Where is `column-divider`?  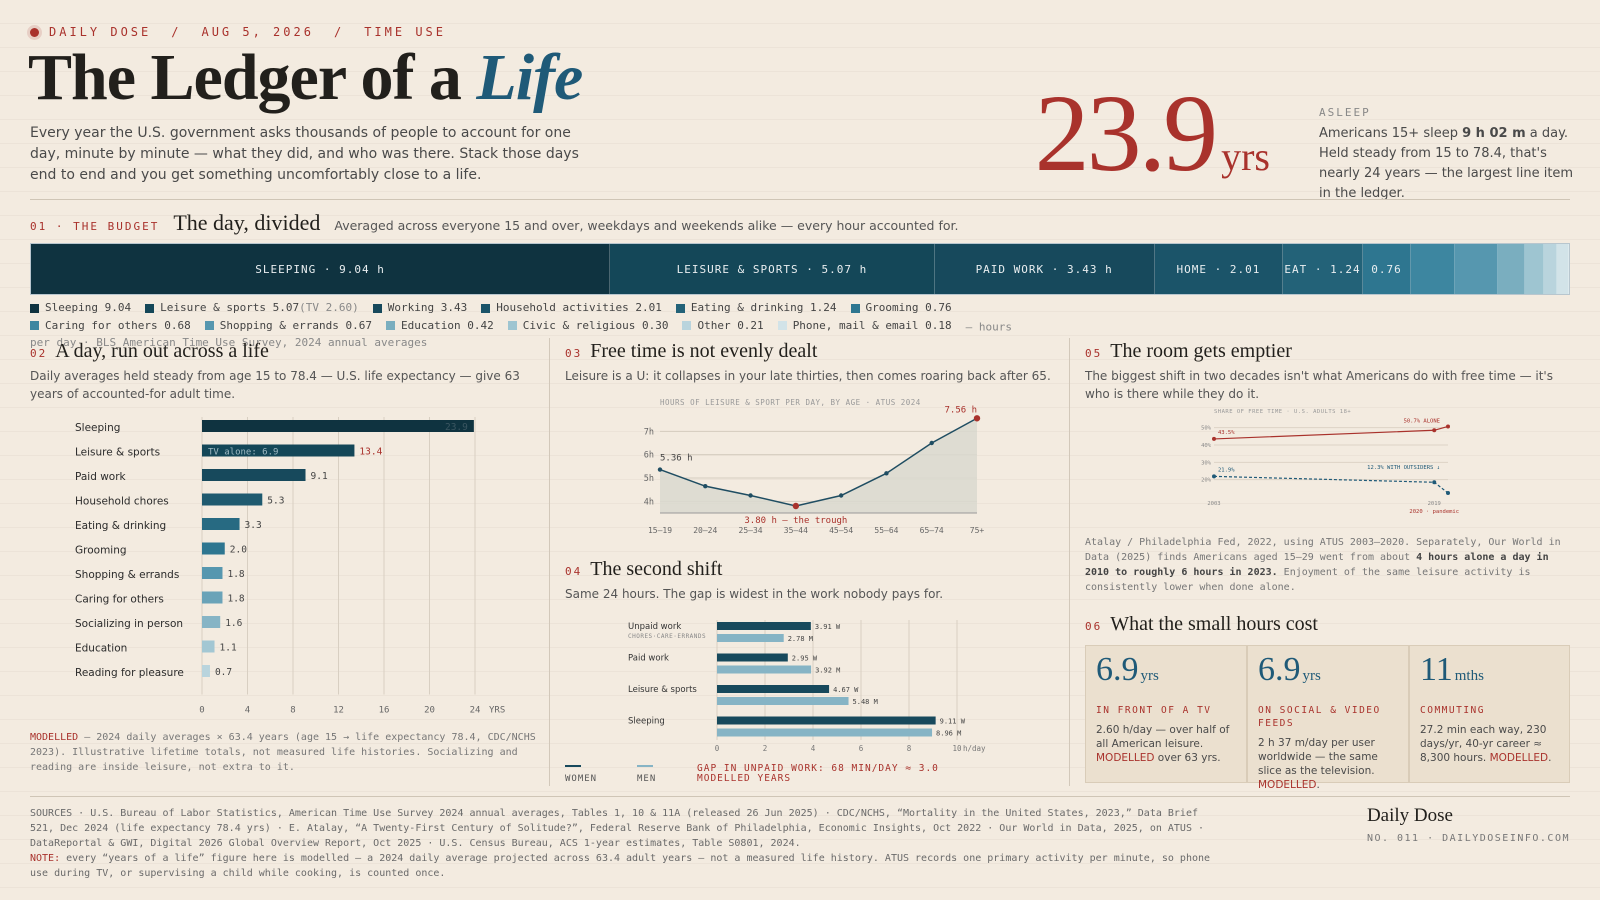 column-divider is located at coordinates (549, 562).